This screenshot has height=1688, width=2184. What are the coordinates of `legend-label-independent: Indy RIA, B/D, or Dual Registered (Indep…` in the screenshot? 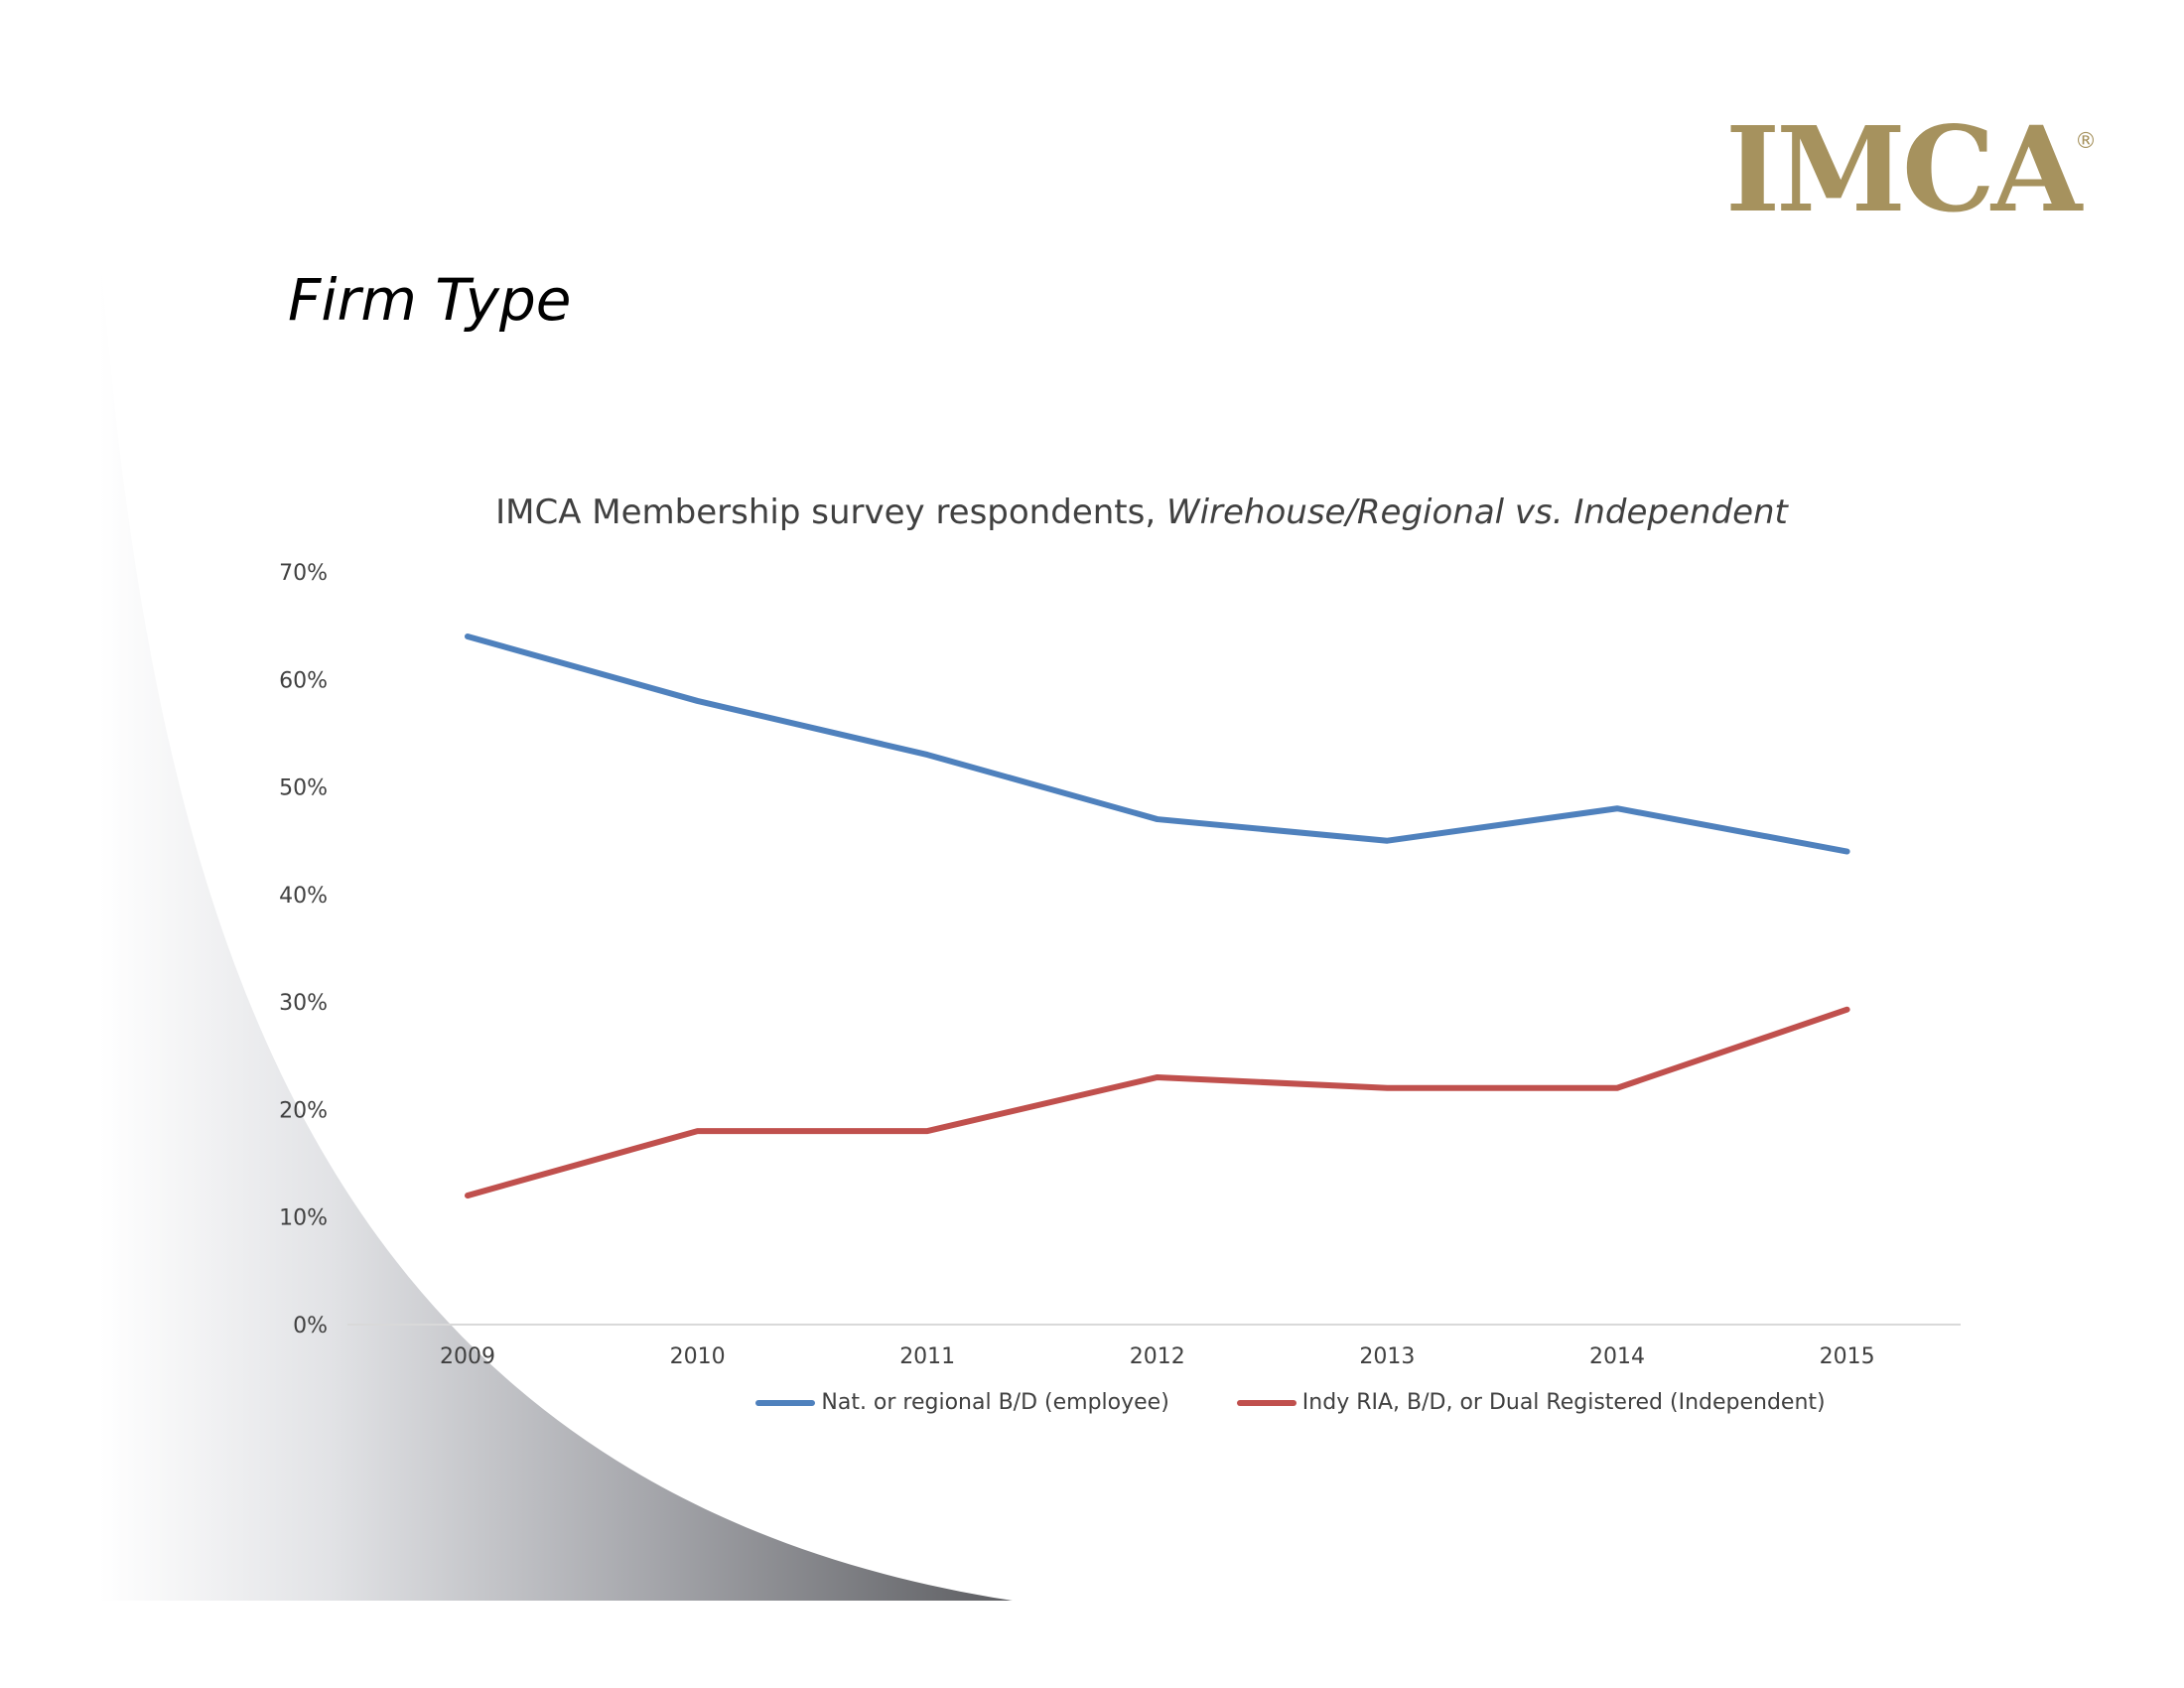 It's located at (1563, 1402).